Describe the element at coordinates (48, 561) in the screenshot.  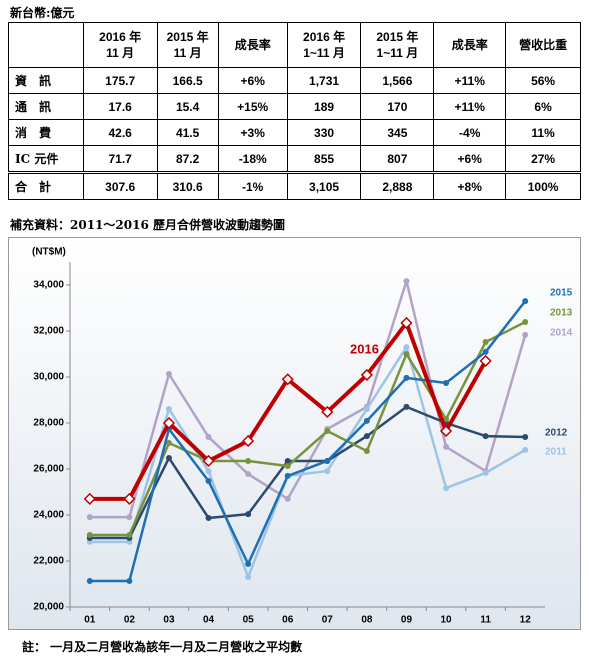
I see `y-tick-label: 22,000` at that location.